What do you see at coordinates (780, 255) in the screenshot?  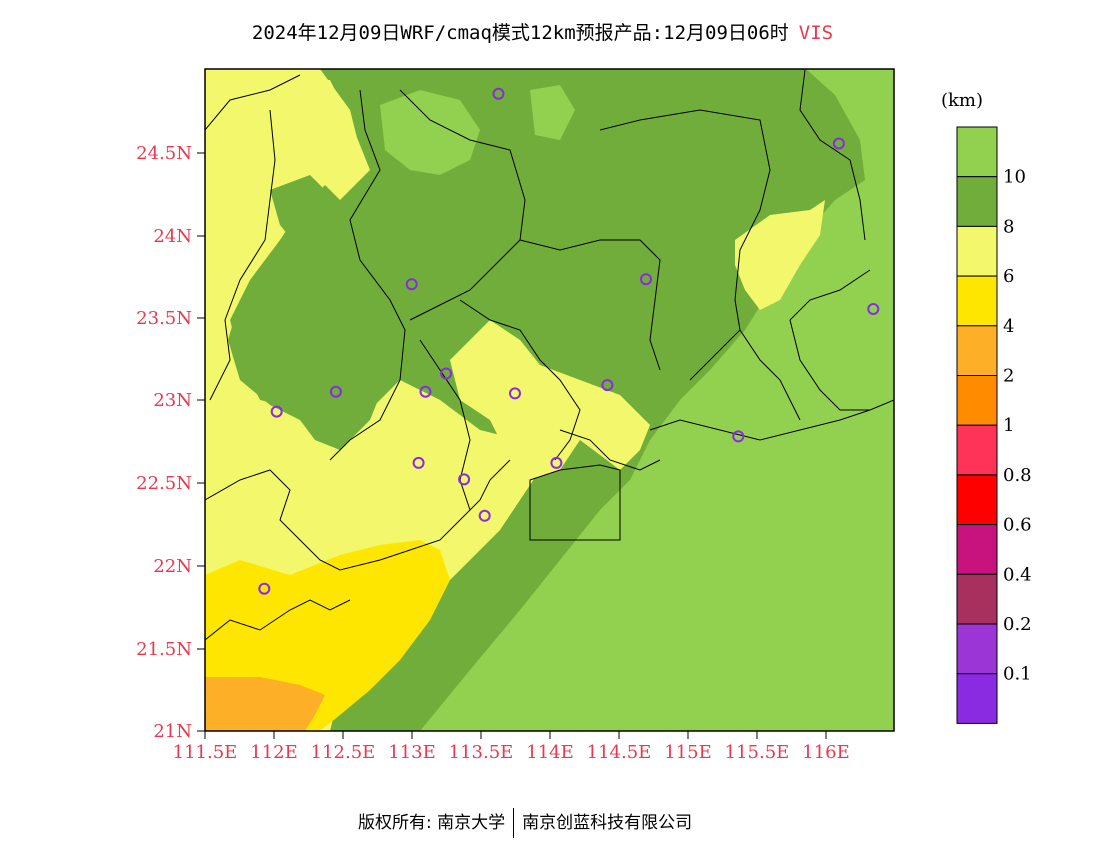 I see `vis-region-pale-yellow-east` at bounding box center [780, 255].